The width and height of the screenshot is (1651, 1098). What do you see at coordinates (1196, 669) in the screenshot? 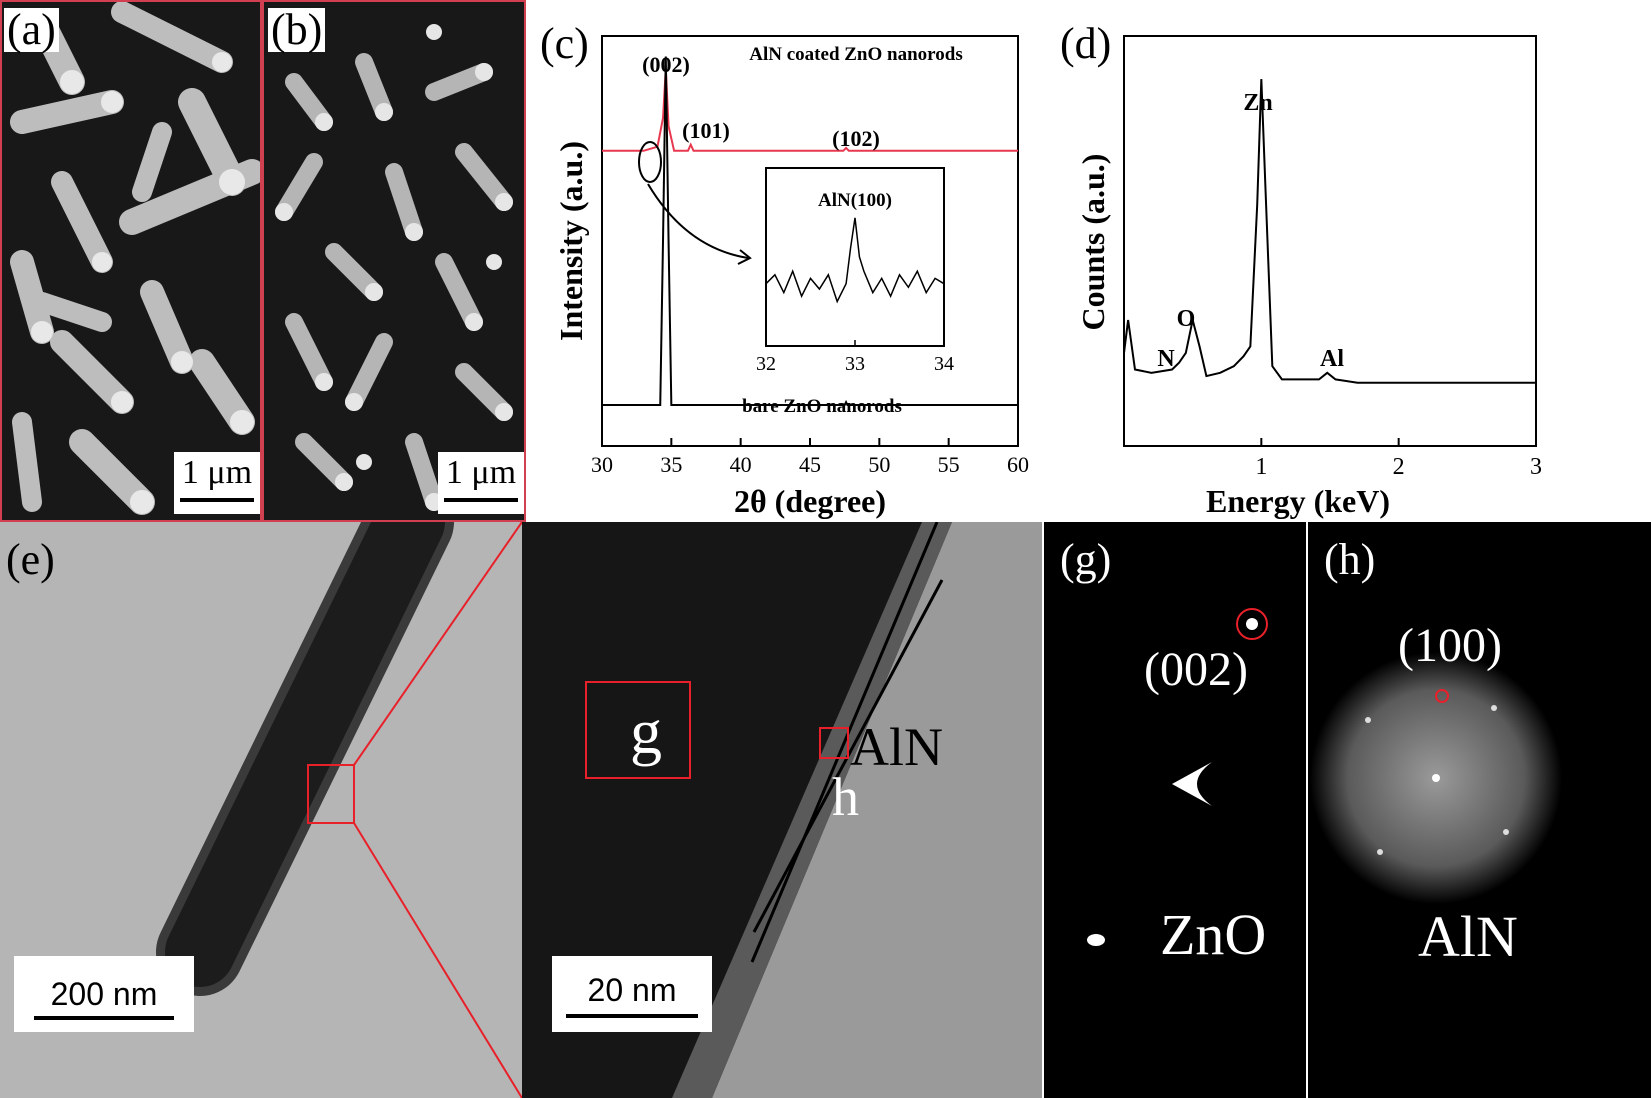
I see `spot-label-g: (002)` at bounding box center [1196, 669].